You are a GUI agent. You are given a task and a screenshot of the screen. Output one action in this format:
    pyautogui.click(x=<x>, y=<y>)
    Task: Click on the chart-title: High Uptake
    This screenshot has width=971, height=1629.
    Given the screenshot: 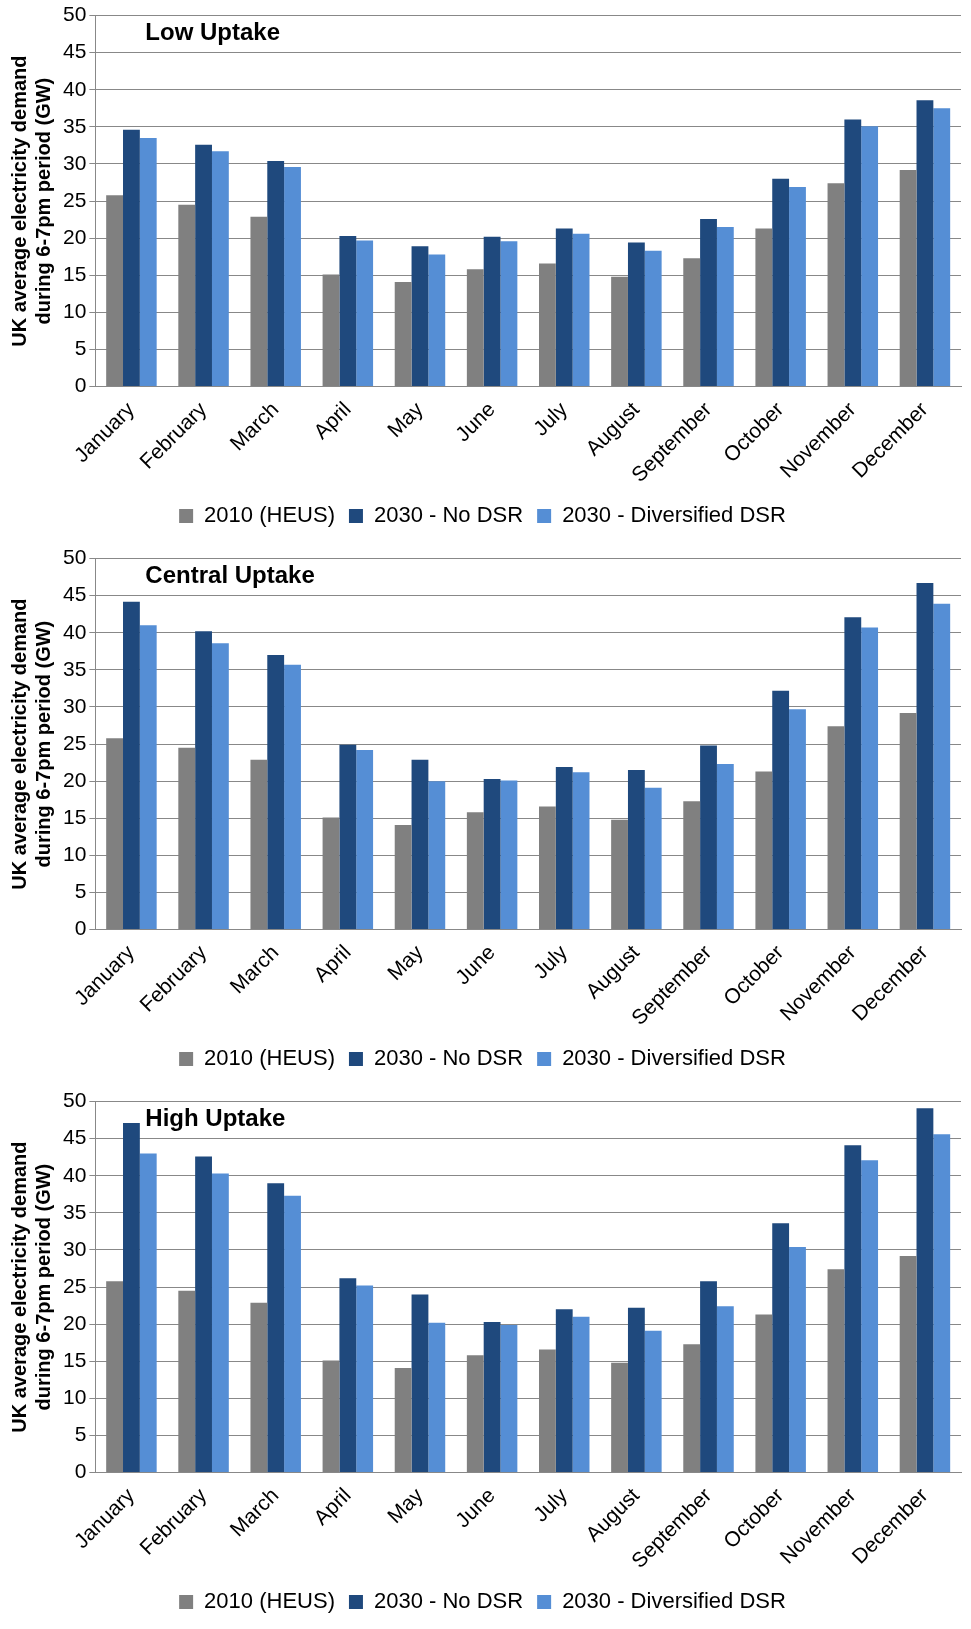 What is the action you would take?
    pyautogui.click(x=215, y=1118)
    